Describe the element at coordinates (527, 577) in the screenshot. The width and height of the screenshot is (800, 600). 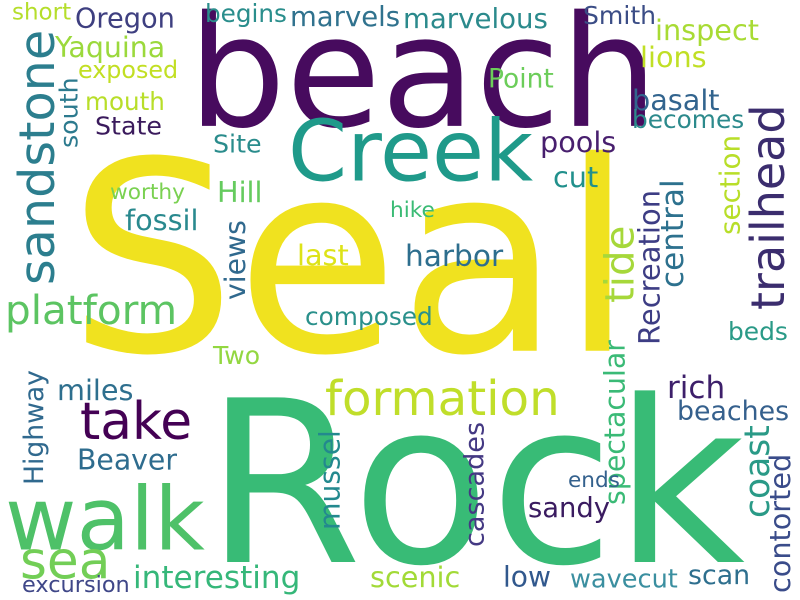
I see `word-low: low` at that location.